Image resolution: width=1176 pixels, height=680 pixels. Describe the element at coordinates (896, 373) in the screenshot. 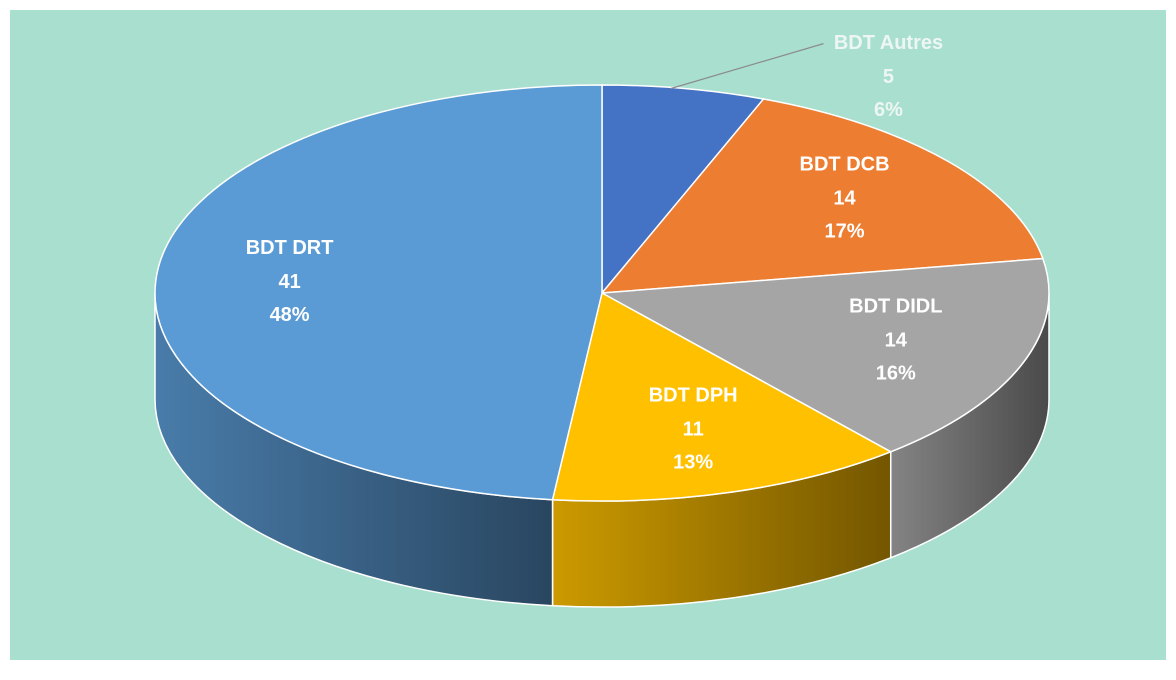

I see `data-label-percent: 16%` at that location.